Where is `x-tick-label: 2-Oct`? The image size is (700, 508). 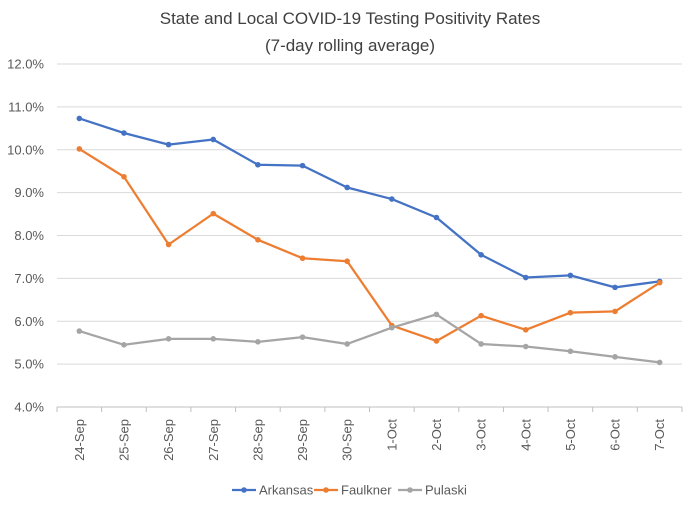
x-tick-label: 2-Oct is located at coordinates (436, 435).